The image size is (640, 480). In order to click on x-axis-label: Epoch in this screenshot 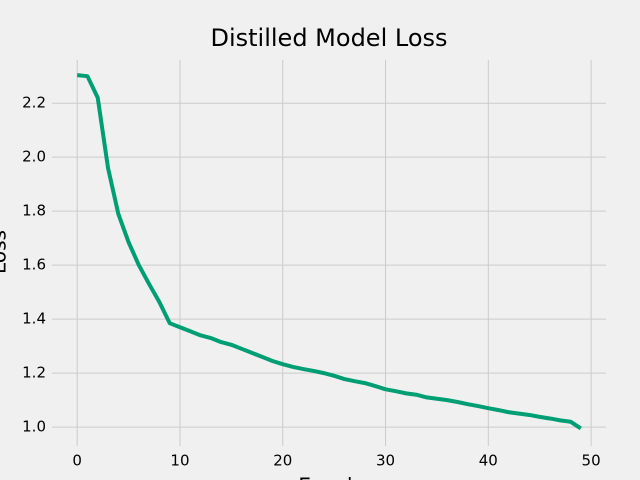, I will do `click(328, 477)`.